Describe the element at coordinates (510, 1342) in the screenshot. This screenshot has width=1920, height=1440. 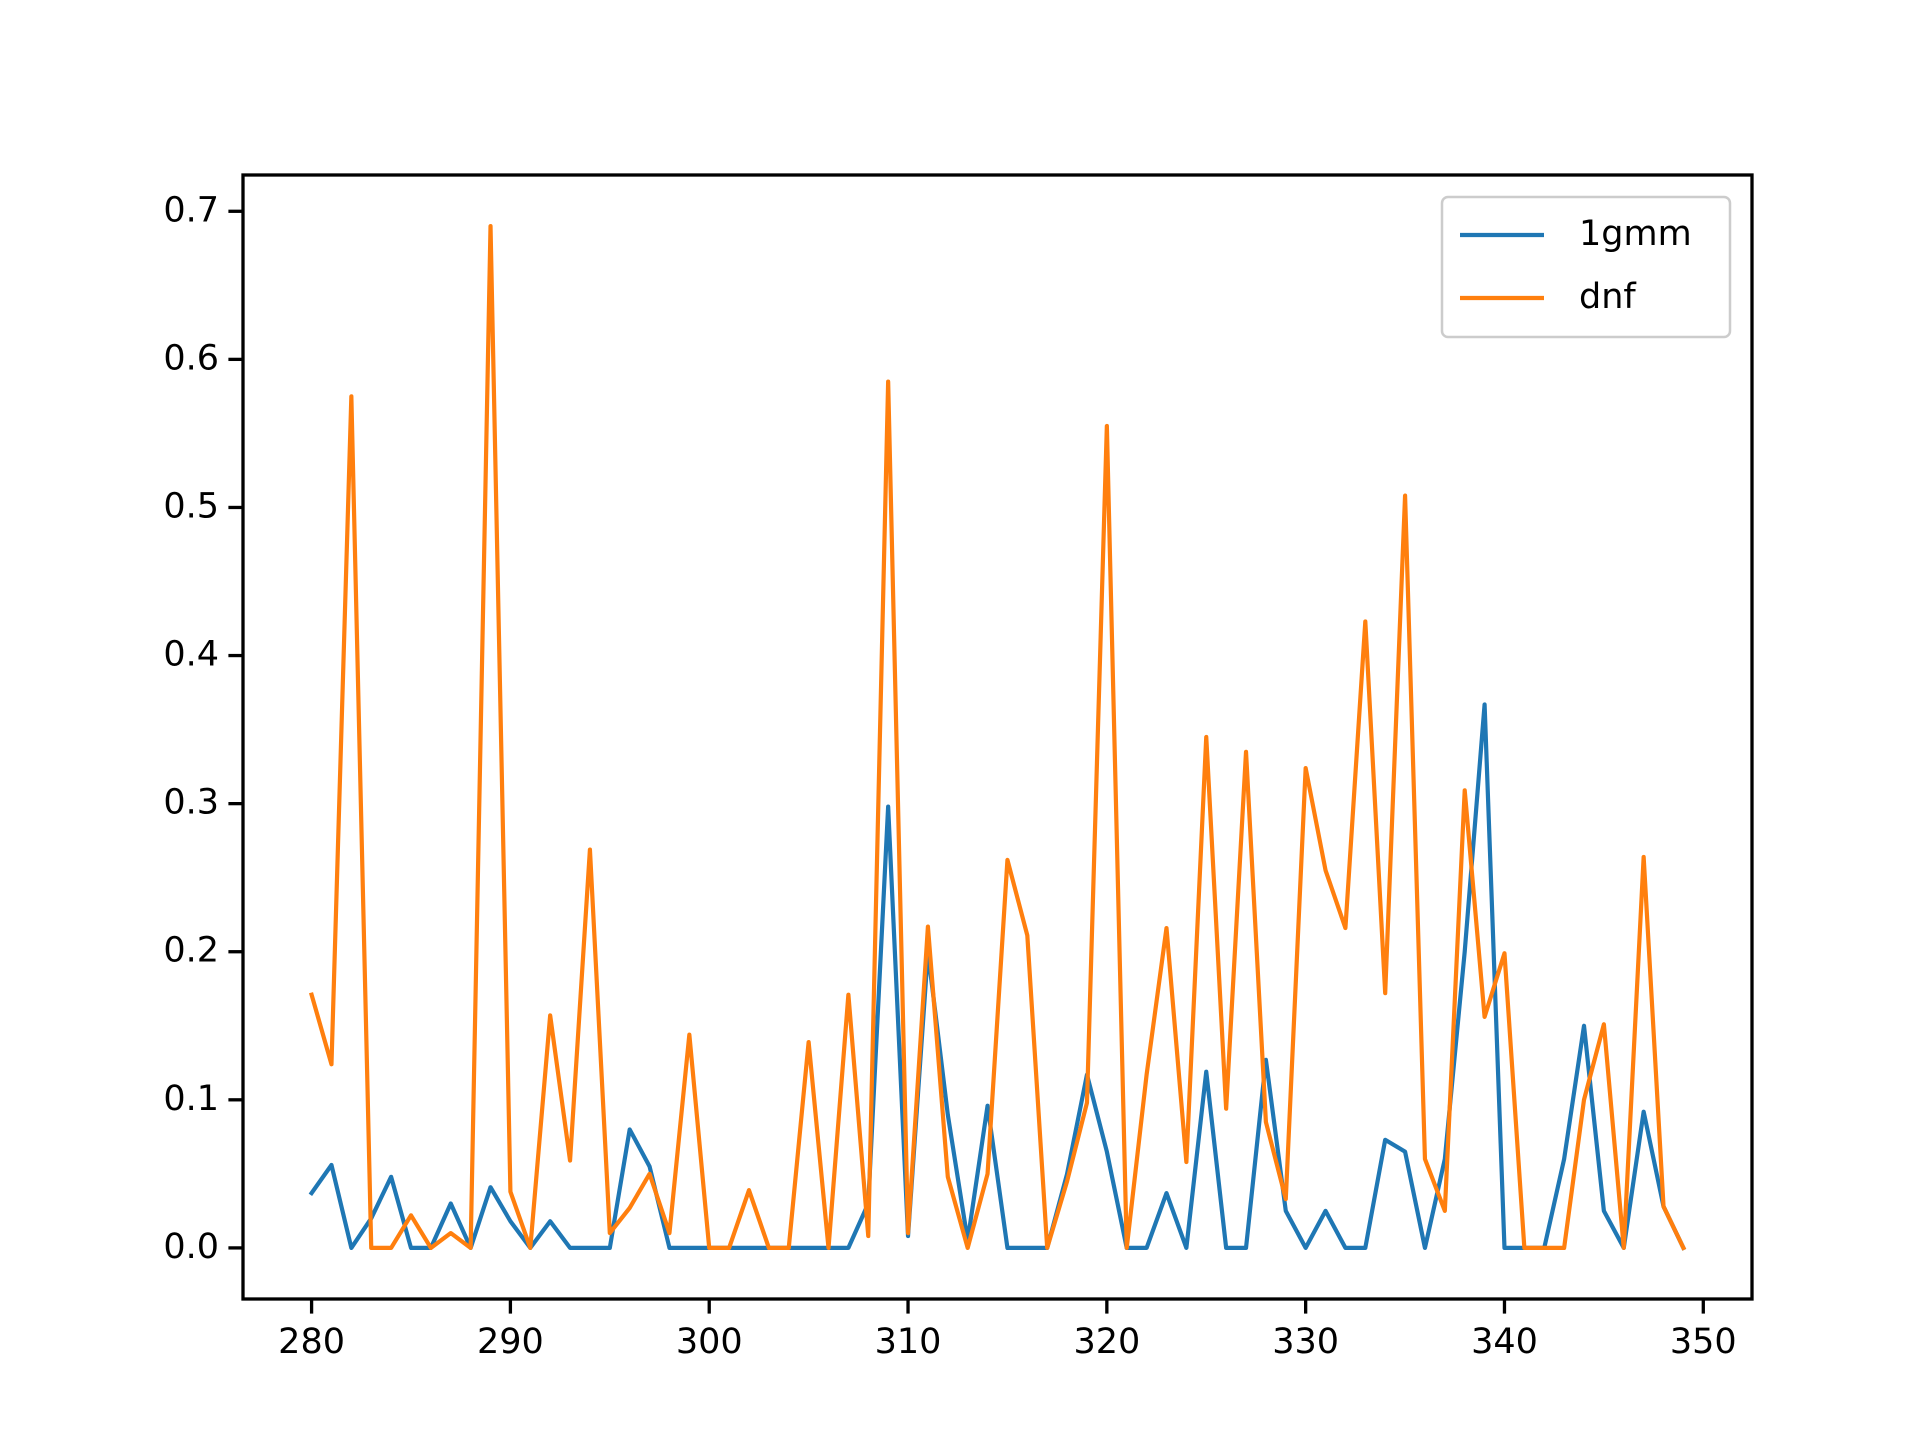
I see `x-tick-label: 290` at that location.